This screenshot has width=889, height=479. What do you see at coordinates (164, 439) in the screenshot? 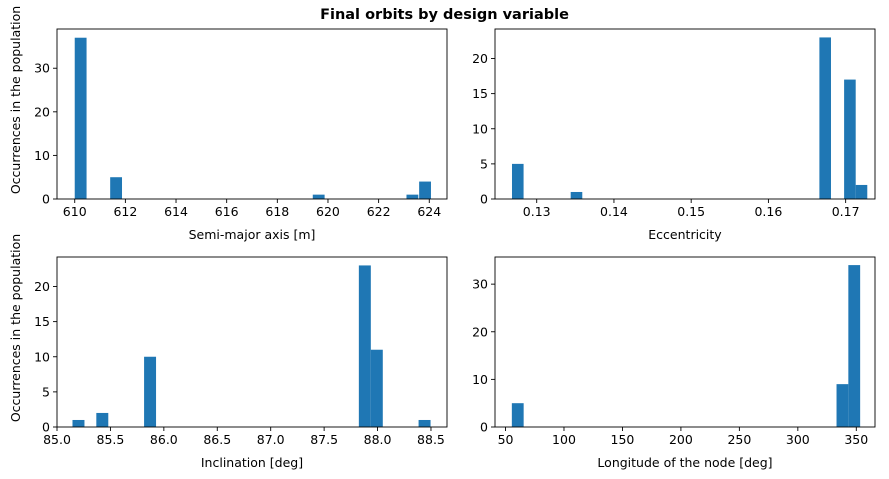
I see `x-tick-label: 86.0` at bounding box center [164, 439].